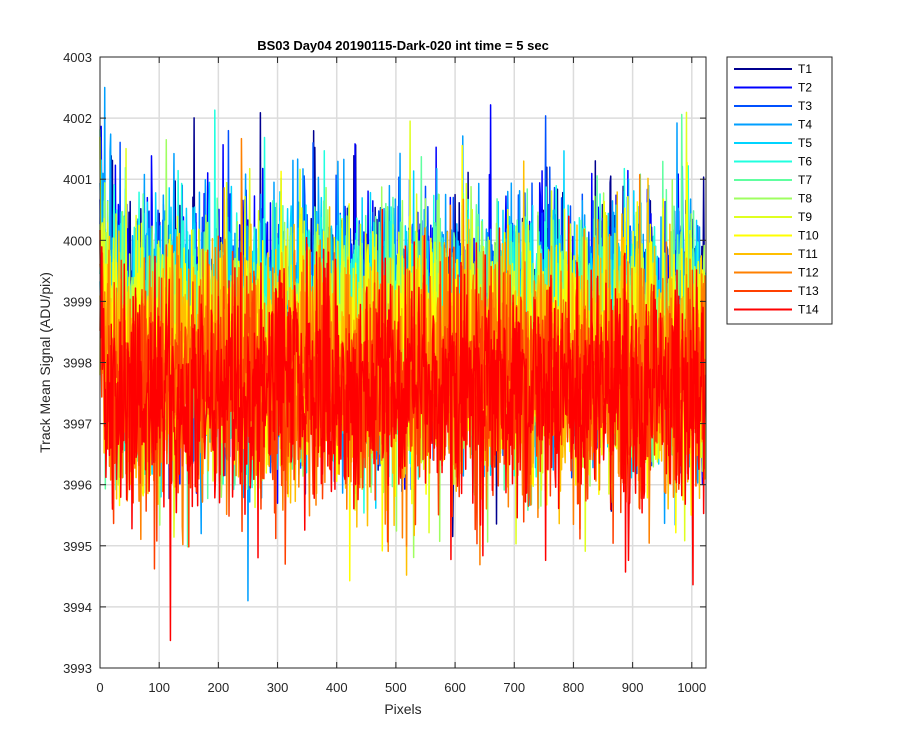 The image size is (900, 750). What do you see at coordinates (805, 180) in the screenshot?
I see `legend-label-t7: T7` at bounding box center [805, 180].